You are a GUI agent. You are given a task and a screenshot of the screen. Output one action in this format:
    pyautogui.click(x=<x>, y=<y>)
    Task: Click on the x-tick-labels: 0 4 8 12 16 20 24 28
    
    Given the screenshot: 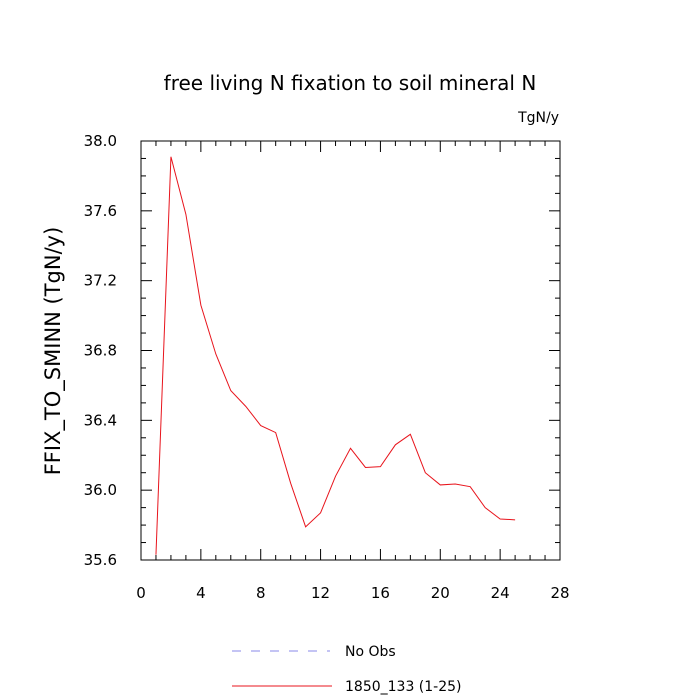 What is the action you would take?
    pyautogui.click(x=352, y=593)
    